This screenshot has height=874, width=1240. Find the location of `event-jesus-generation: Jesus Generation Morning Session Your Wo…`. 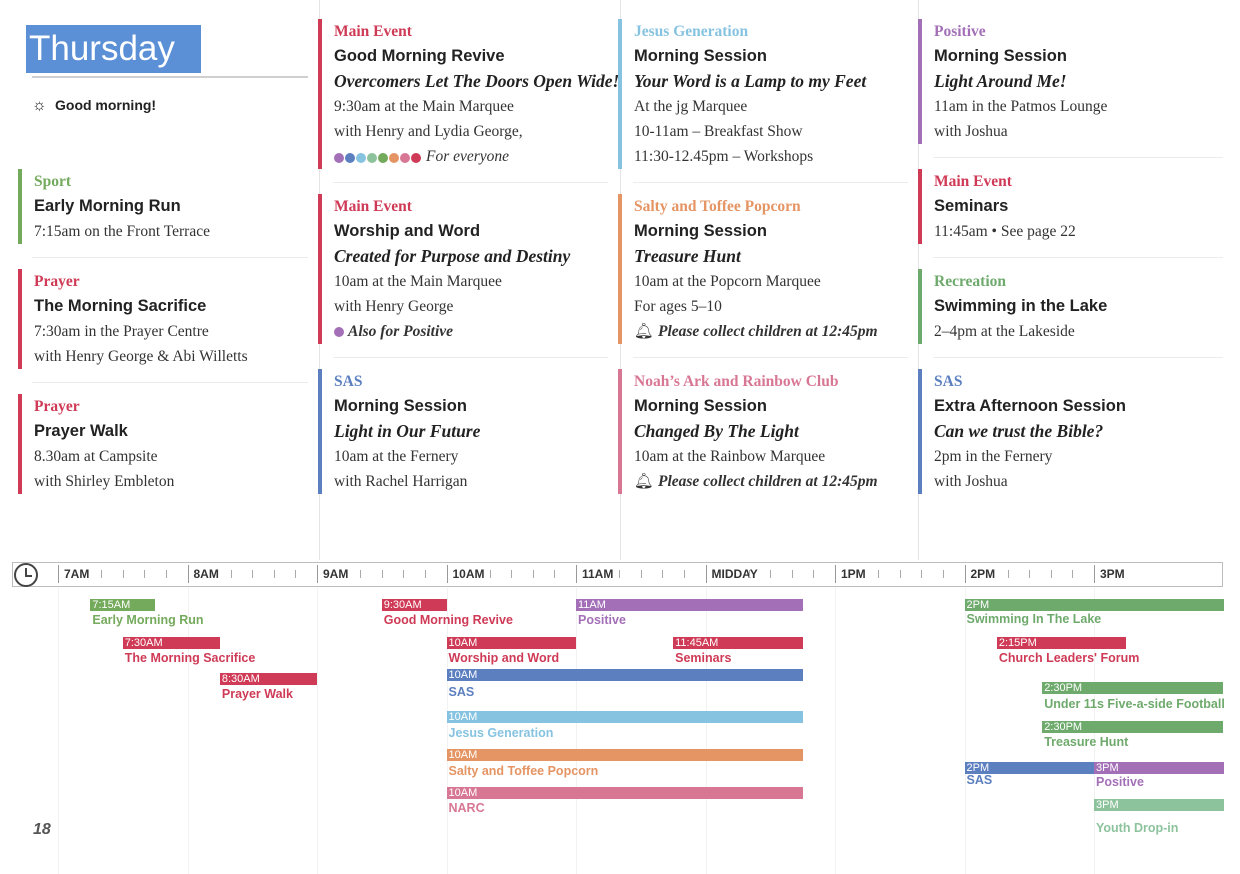

event-jesus-generation: Jesus Generation Morning Session Your Wo… is located at coordinates (742, 94).